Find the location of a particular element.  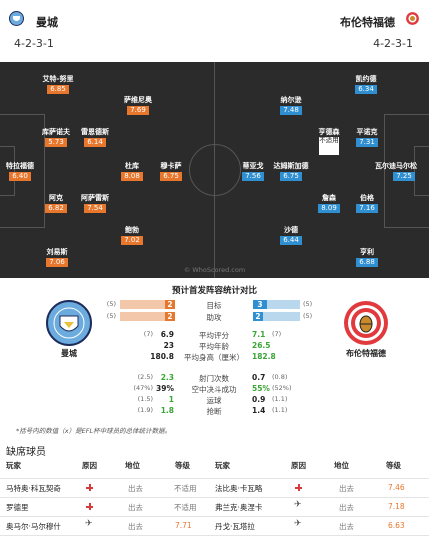

player-rating: 7.54 is located at coordinates (95, 208).